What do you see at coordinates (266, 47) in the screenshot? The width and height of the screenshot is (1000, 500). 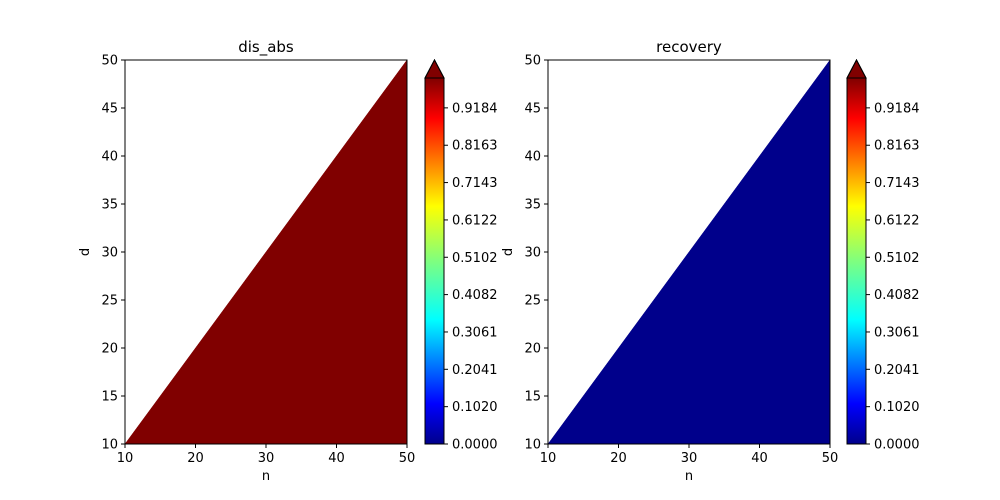 I see `chart-title: dis_abs` at bounding box center [266, 47].